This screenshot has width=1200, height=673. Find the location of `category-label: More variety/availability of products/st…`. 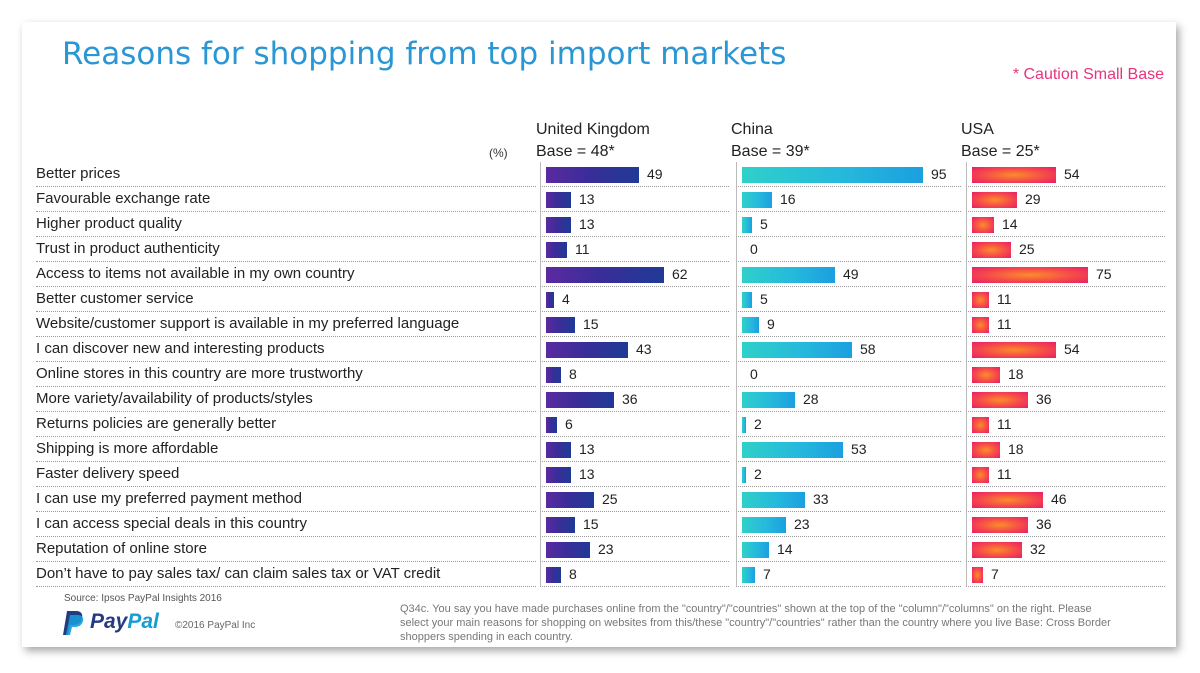

category-label: More variety/availability of products/st… is located at coordinates (286, 399).